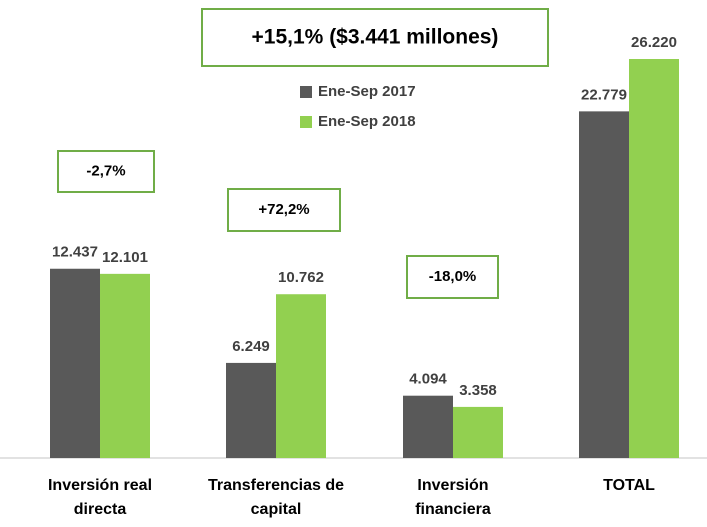 This screenshot has width=707, height=527. Describe the element at coordinates (453, 497) in the screenshot. I see `x-tick-label: Inversión financiera` at that location.